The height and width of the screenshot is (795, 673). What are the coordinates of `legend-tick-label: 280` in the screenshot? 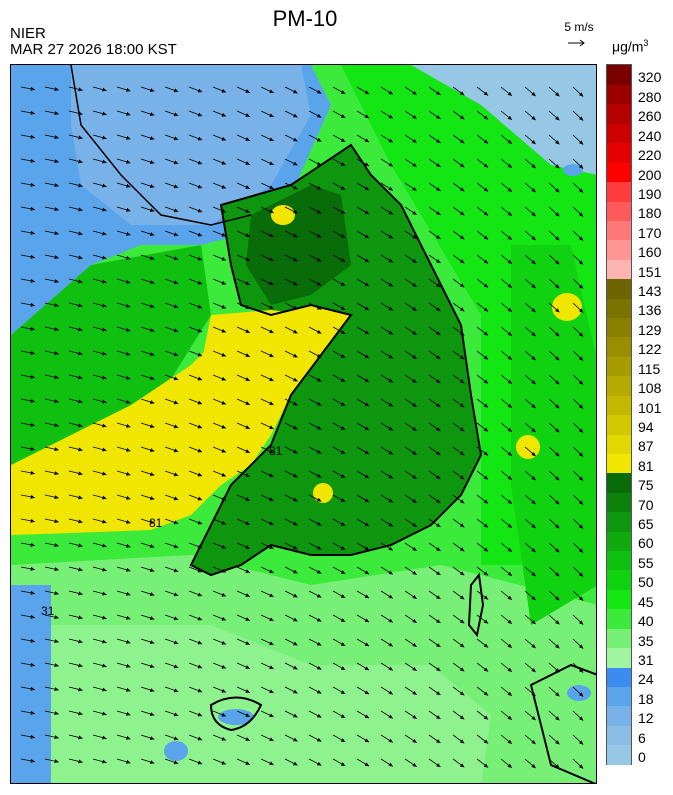 It's located at (650, 96).